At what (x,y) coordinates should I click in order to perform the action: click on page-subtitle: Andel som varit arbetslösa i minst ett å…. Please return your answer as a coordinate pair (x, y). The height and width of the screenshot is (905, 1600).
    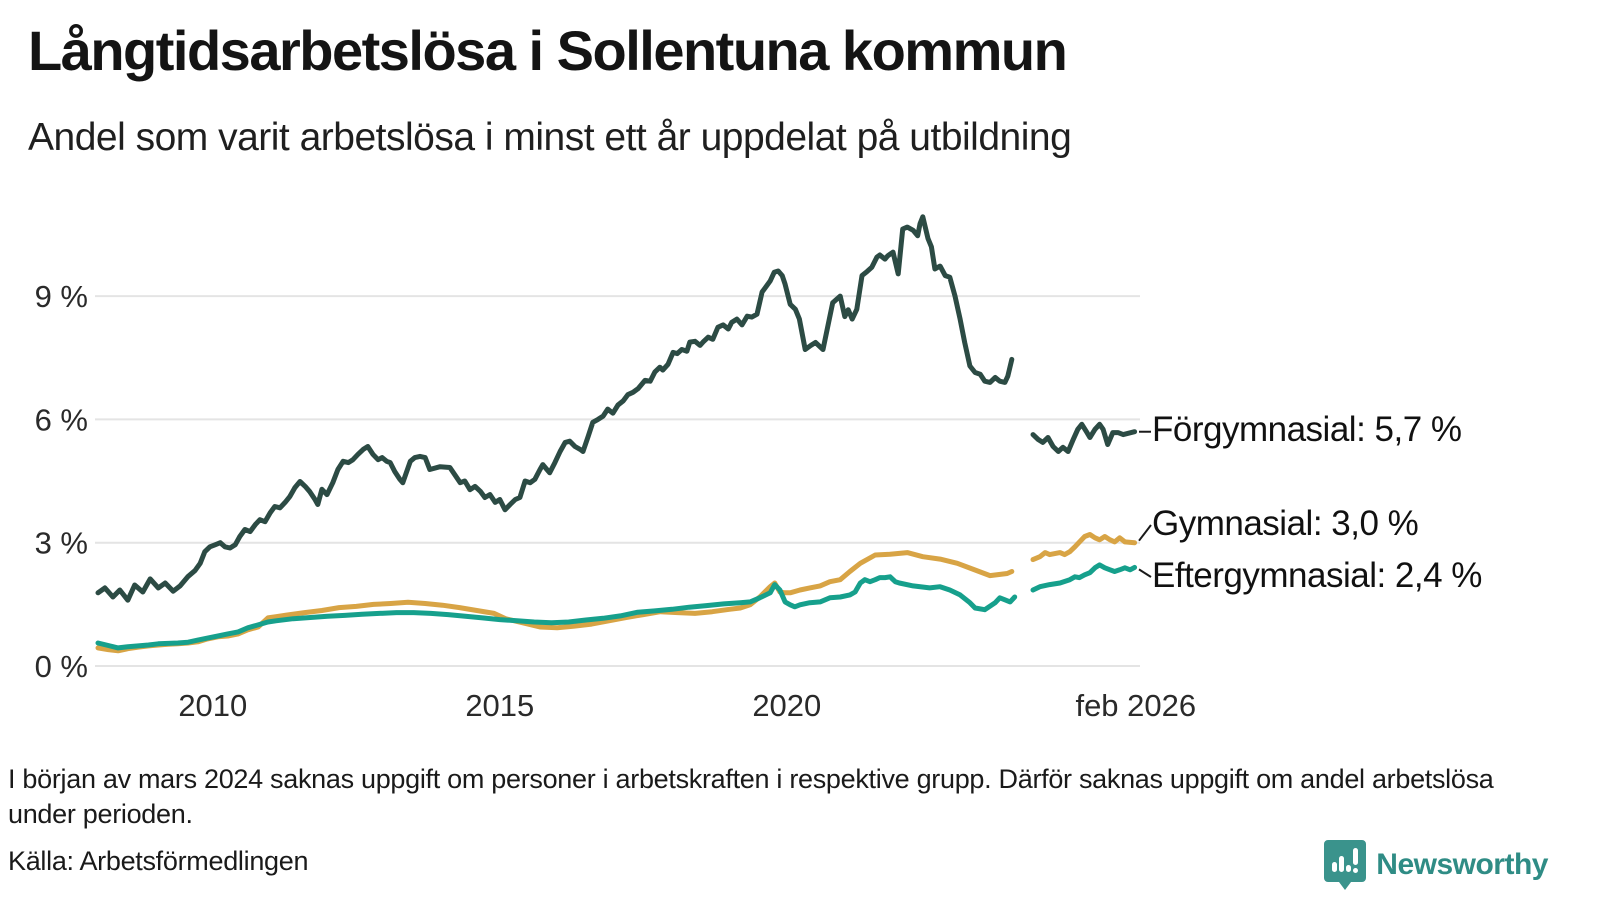
    Looking at the image, I should click on (550, 137).